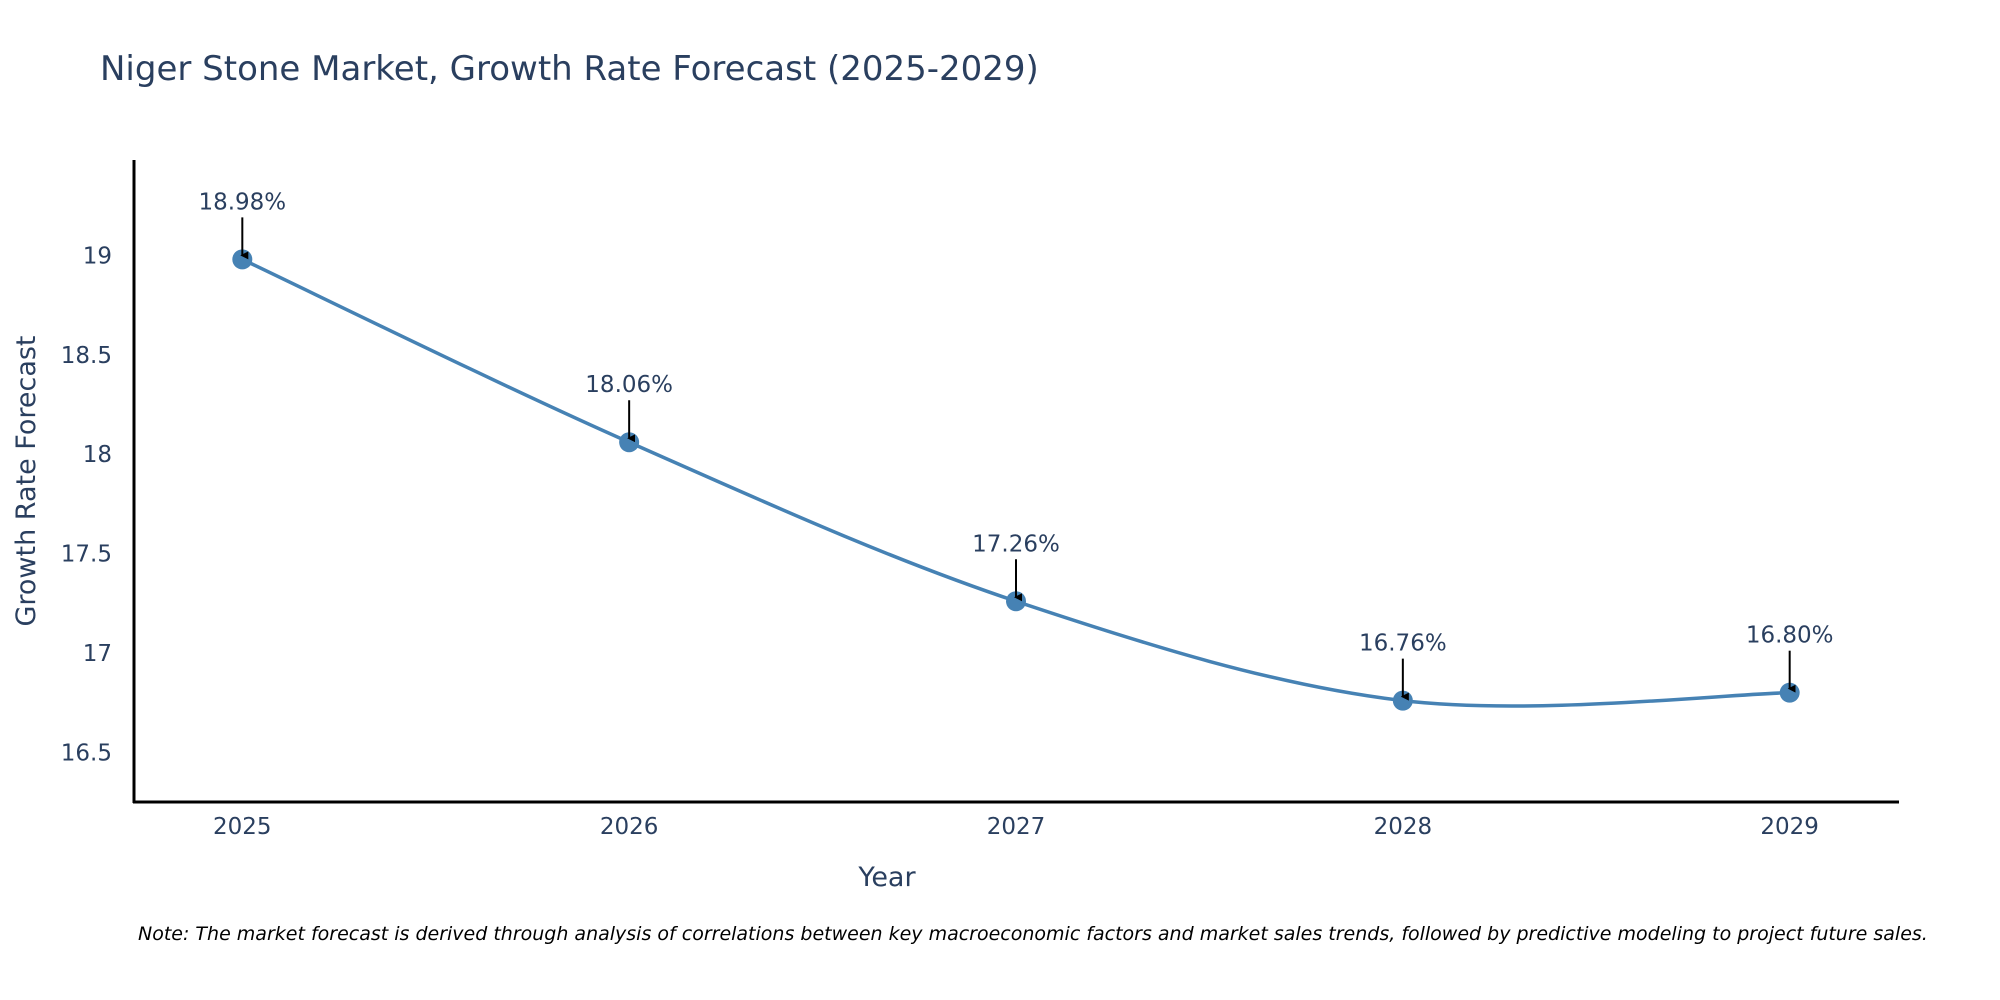 Image resolution: width=2000 pixels, height=1000 pixels. I want to click on data-label: 16.76%, so click(1403, 644).